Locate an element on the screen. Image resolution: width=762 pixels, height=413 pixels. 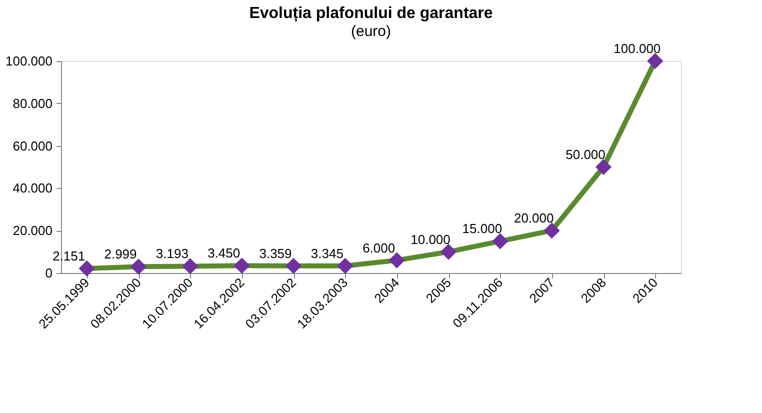
data-label: 10.000 is located at coordinates (430, 239).